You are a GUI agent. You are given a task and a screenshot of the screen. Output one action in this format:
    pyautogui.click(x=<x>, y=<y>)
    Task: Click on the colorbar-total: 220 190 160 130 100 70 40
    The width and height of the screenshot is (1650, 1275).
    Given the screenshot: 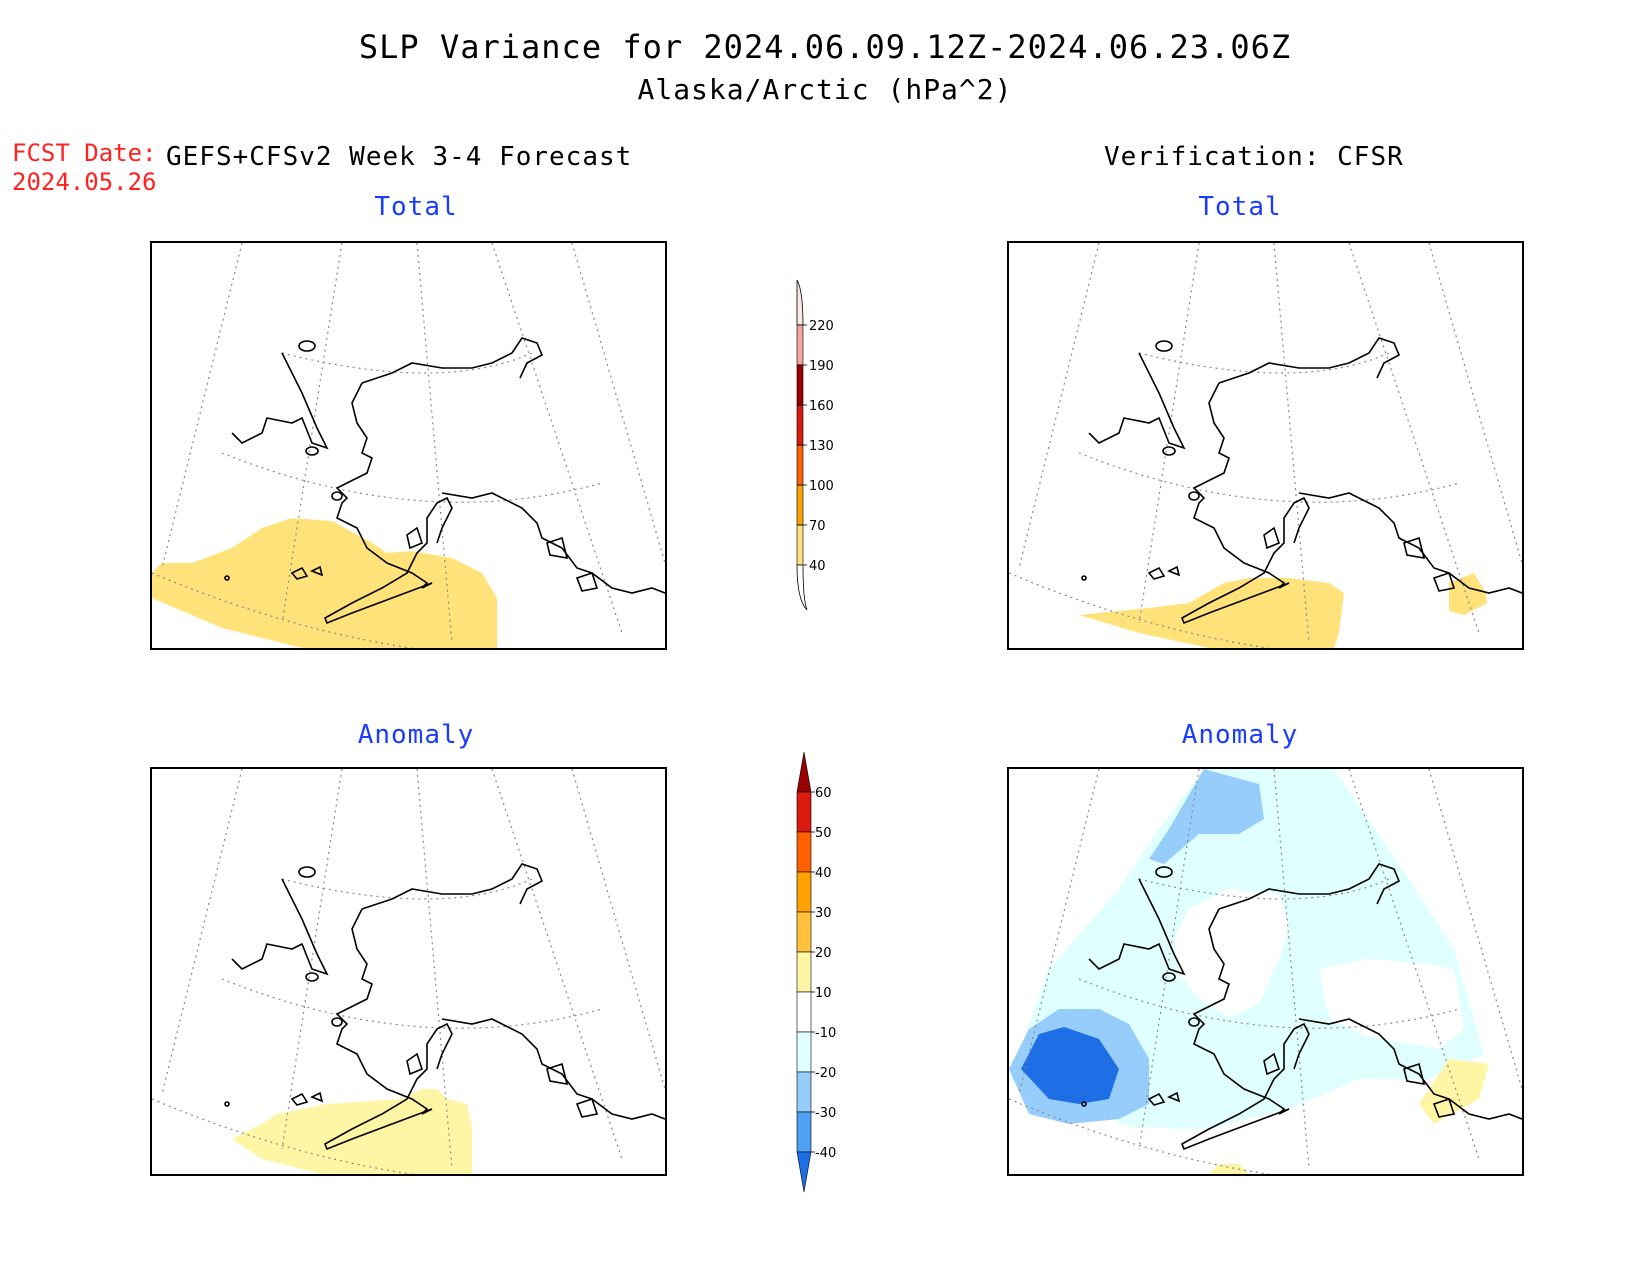 What is the action you would take?
    pyautogui.click(x=820, y=446)
    